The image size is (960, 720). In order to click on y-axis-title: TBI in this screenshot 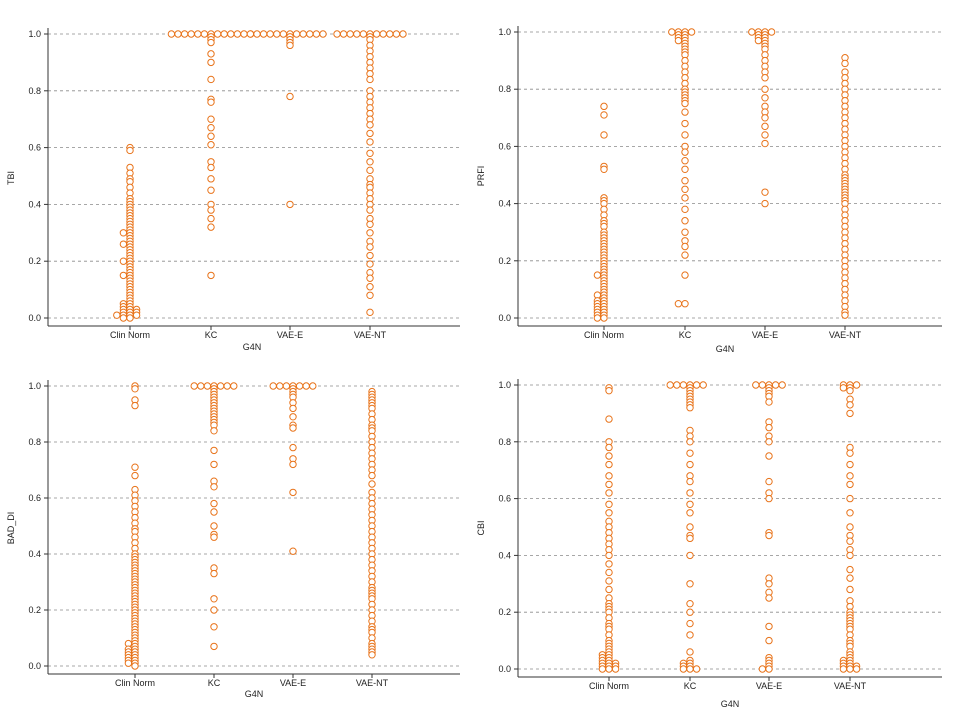, I will do `click(11, 178)`.